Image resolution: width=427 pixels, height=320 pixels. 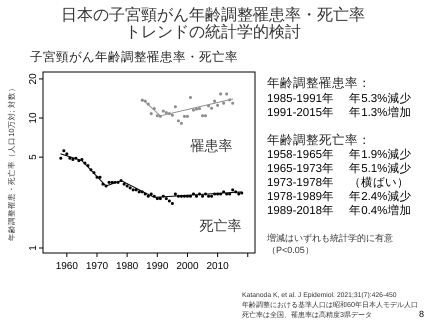 I want to click on x-tick-label: 1990, so click(x=157, y=266).